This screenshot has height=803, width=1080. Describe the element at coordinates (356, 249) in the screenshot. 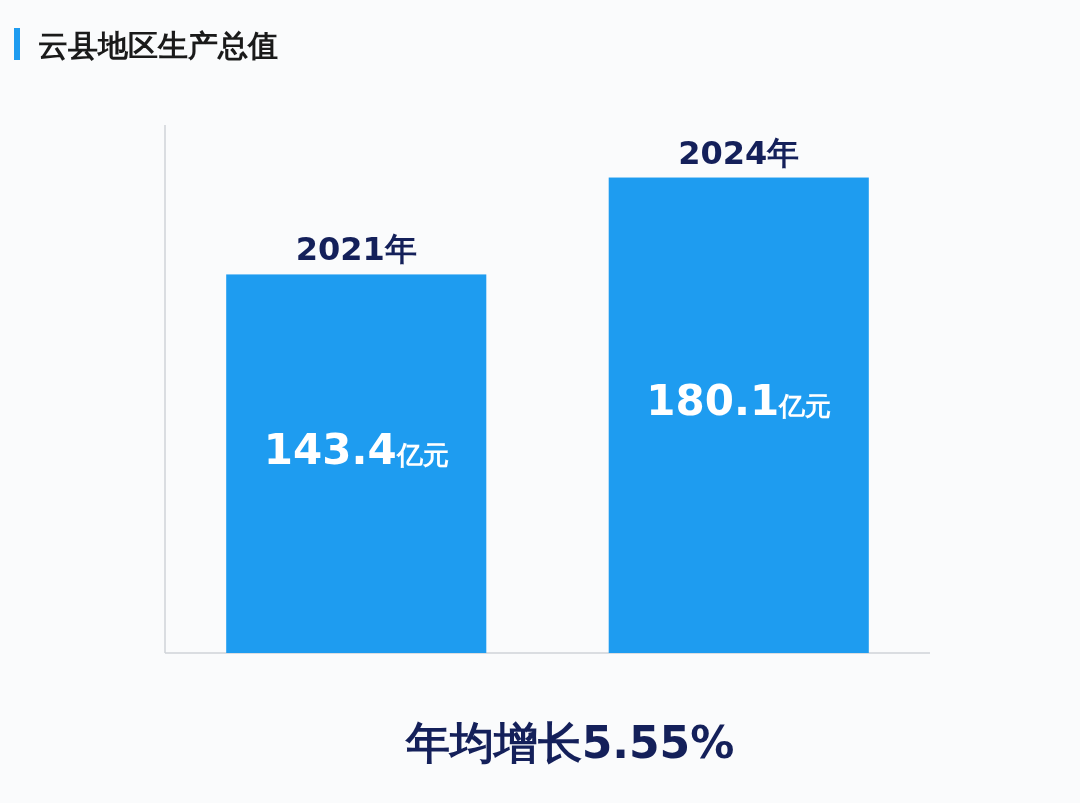

I see `x-tick-label: 2021年` at that location.